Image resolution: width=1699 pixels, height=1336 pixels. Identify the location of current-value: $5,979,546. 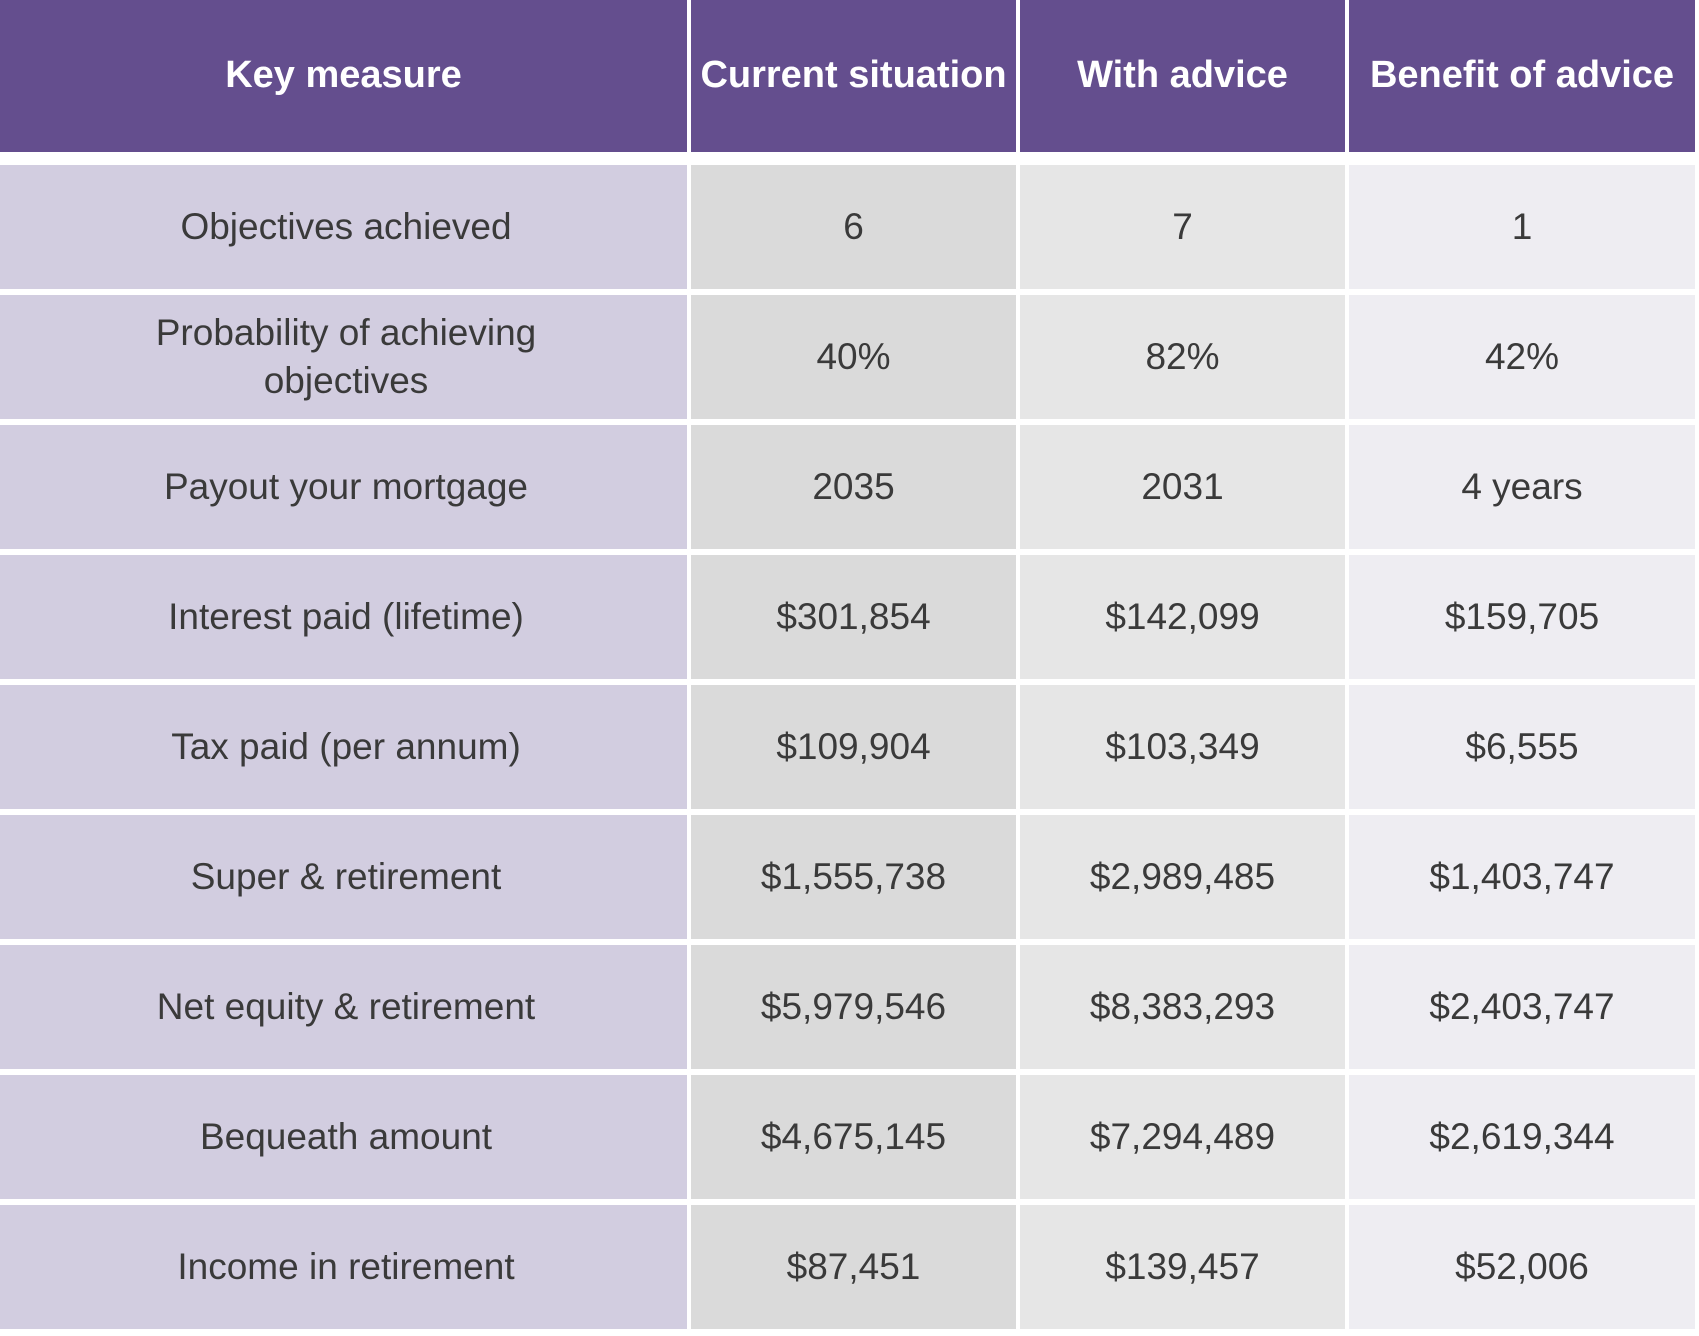
(853, 1007).